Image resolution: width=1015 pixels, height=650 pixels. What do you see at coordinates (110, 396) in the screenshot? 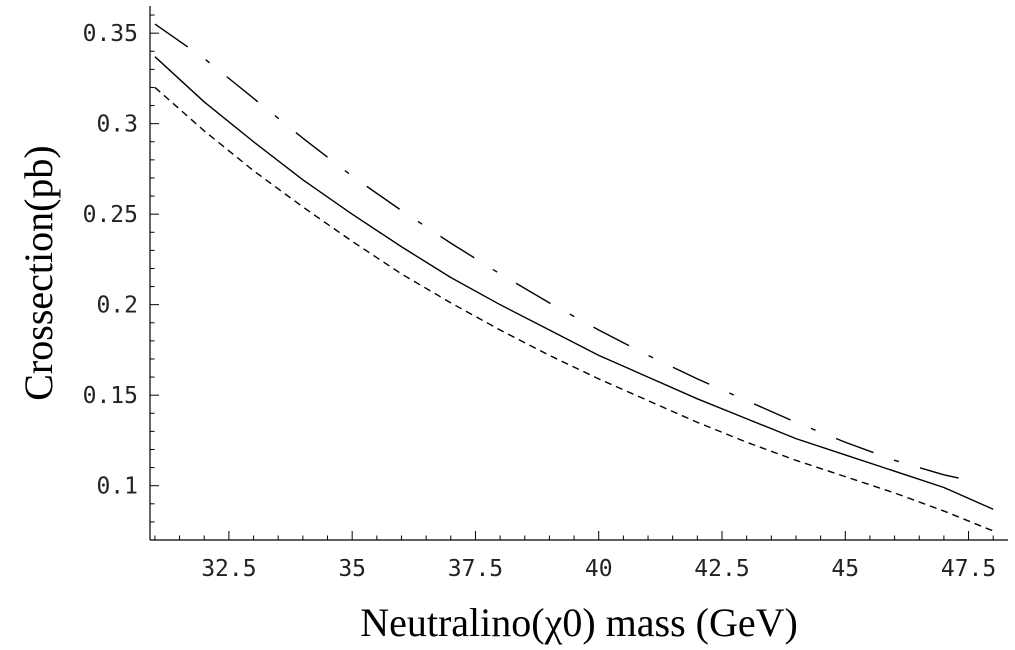
I see `y-tick-label: 0.15` at bounding box center [110, 396].